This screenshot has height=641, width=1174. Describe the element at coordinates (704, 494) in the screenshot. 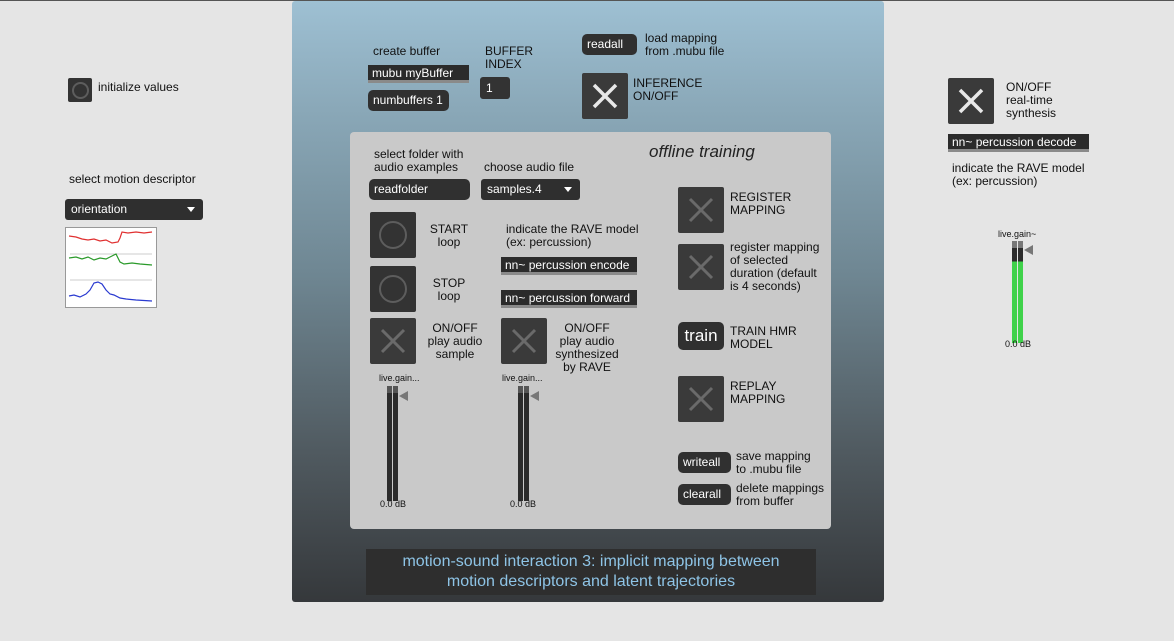

I see `clearall-button: clearall` at that location.